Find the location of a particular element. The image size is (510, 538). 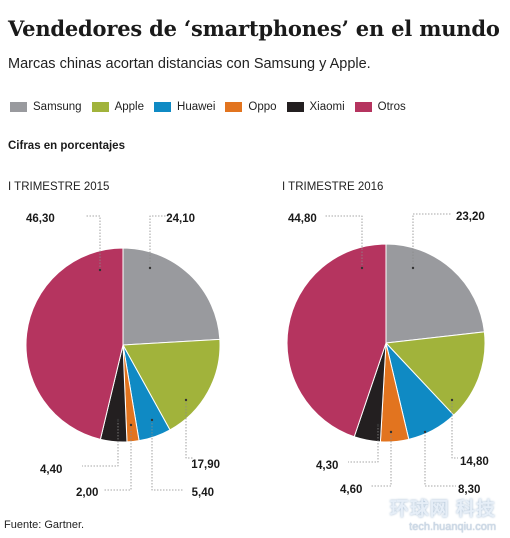

pie-2015-leader-dot-huawei is located at coordinates (152, 420).